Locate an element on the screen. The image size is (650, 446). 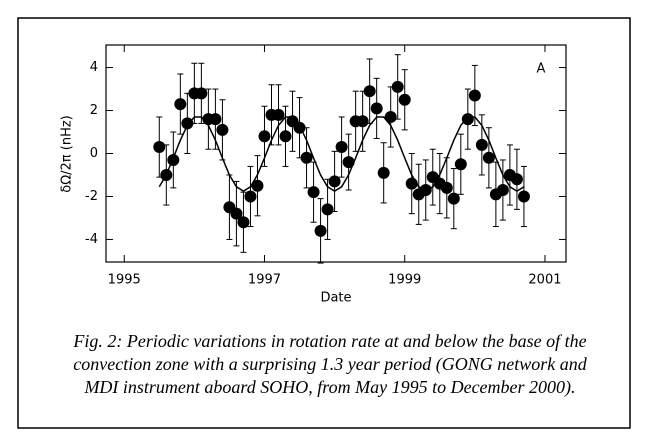
x-tick-label: 1999 is located at coordinates (404, 280).